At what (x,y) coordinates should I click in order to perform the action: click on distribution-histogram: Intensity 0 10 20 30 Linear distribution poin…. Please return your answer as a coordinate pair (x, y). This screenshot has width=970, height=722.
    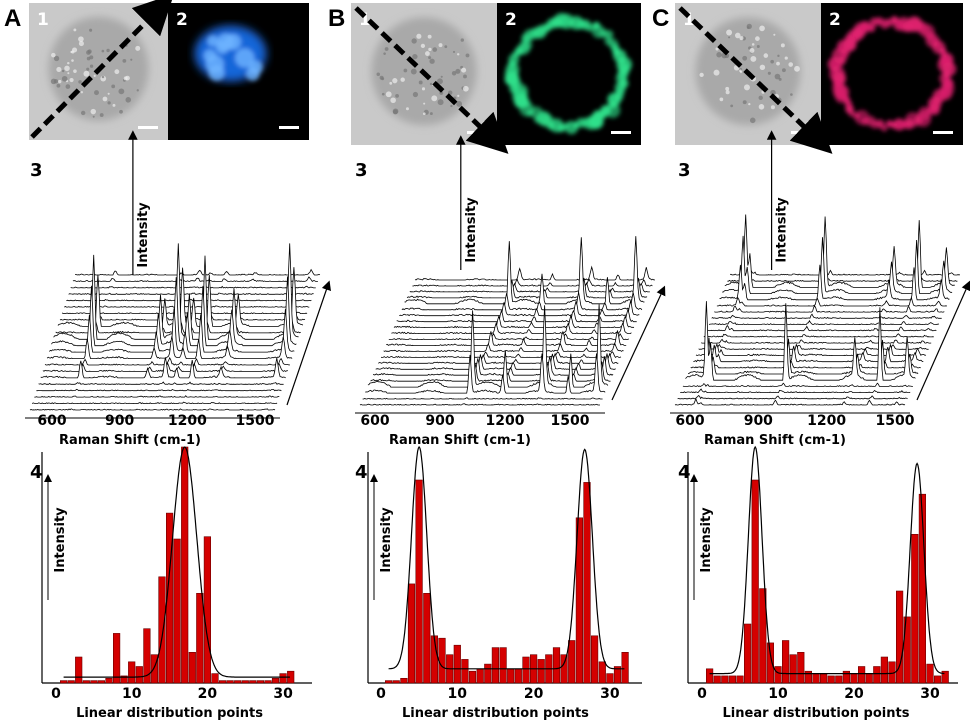
    Looking at the image, I should click on (822, 583).